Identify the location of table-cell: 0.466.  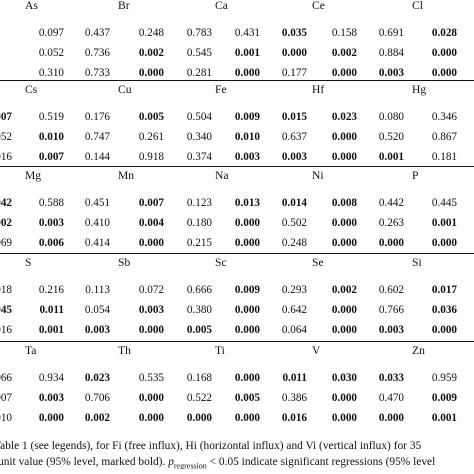
(467, 33).